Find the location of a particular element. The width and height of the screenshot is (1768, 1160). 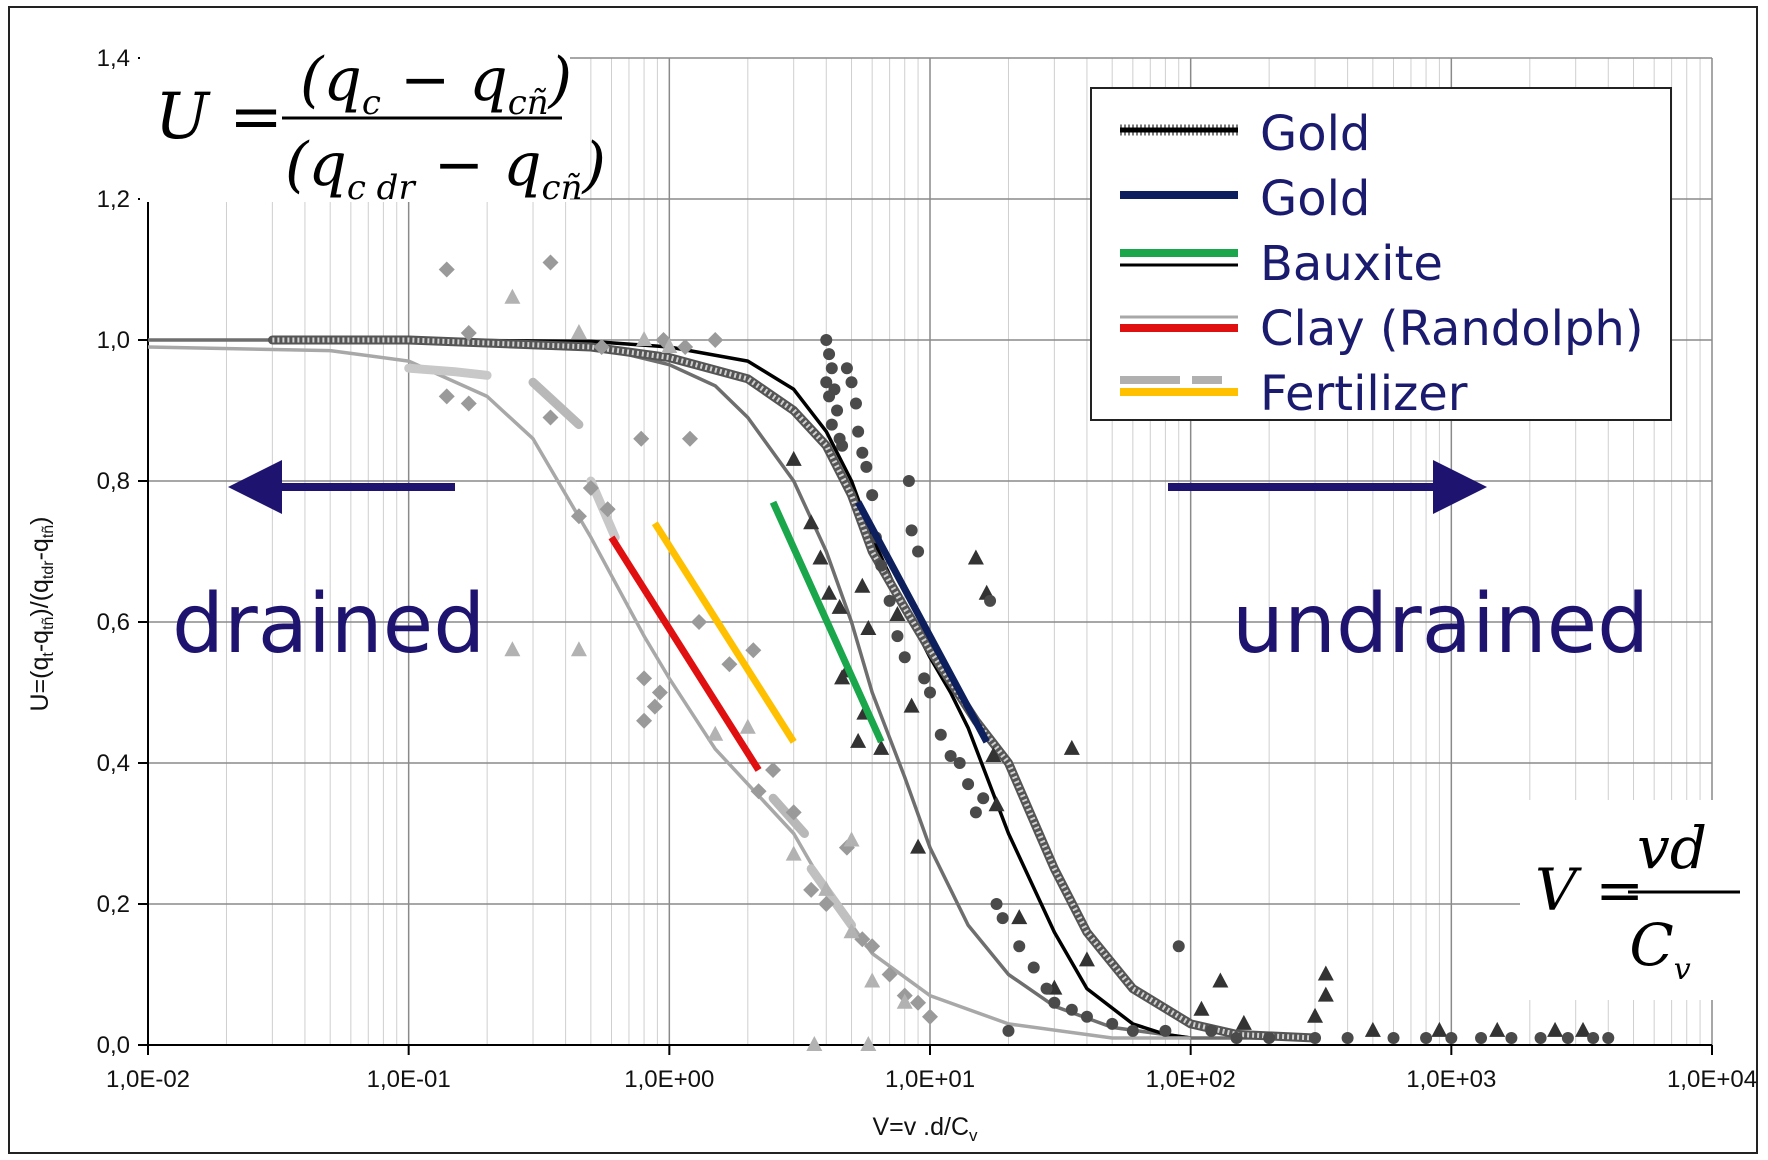

y-tick-label: 0,4 is located at coordinates (113, 763).